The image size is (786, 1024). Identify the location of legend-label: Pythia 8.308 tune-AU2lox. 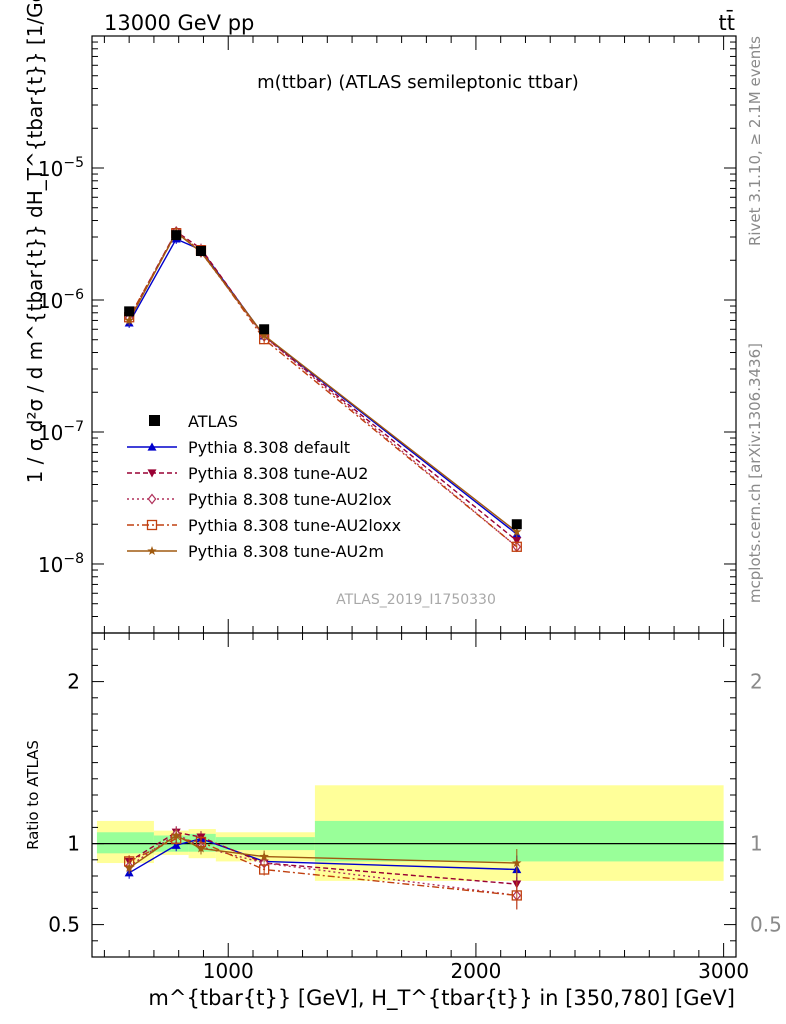
(290, 499).